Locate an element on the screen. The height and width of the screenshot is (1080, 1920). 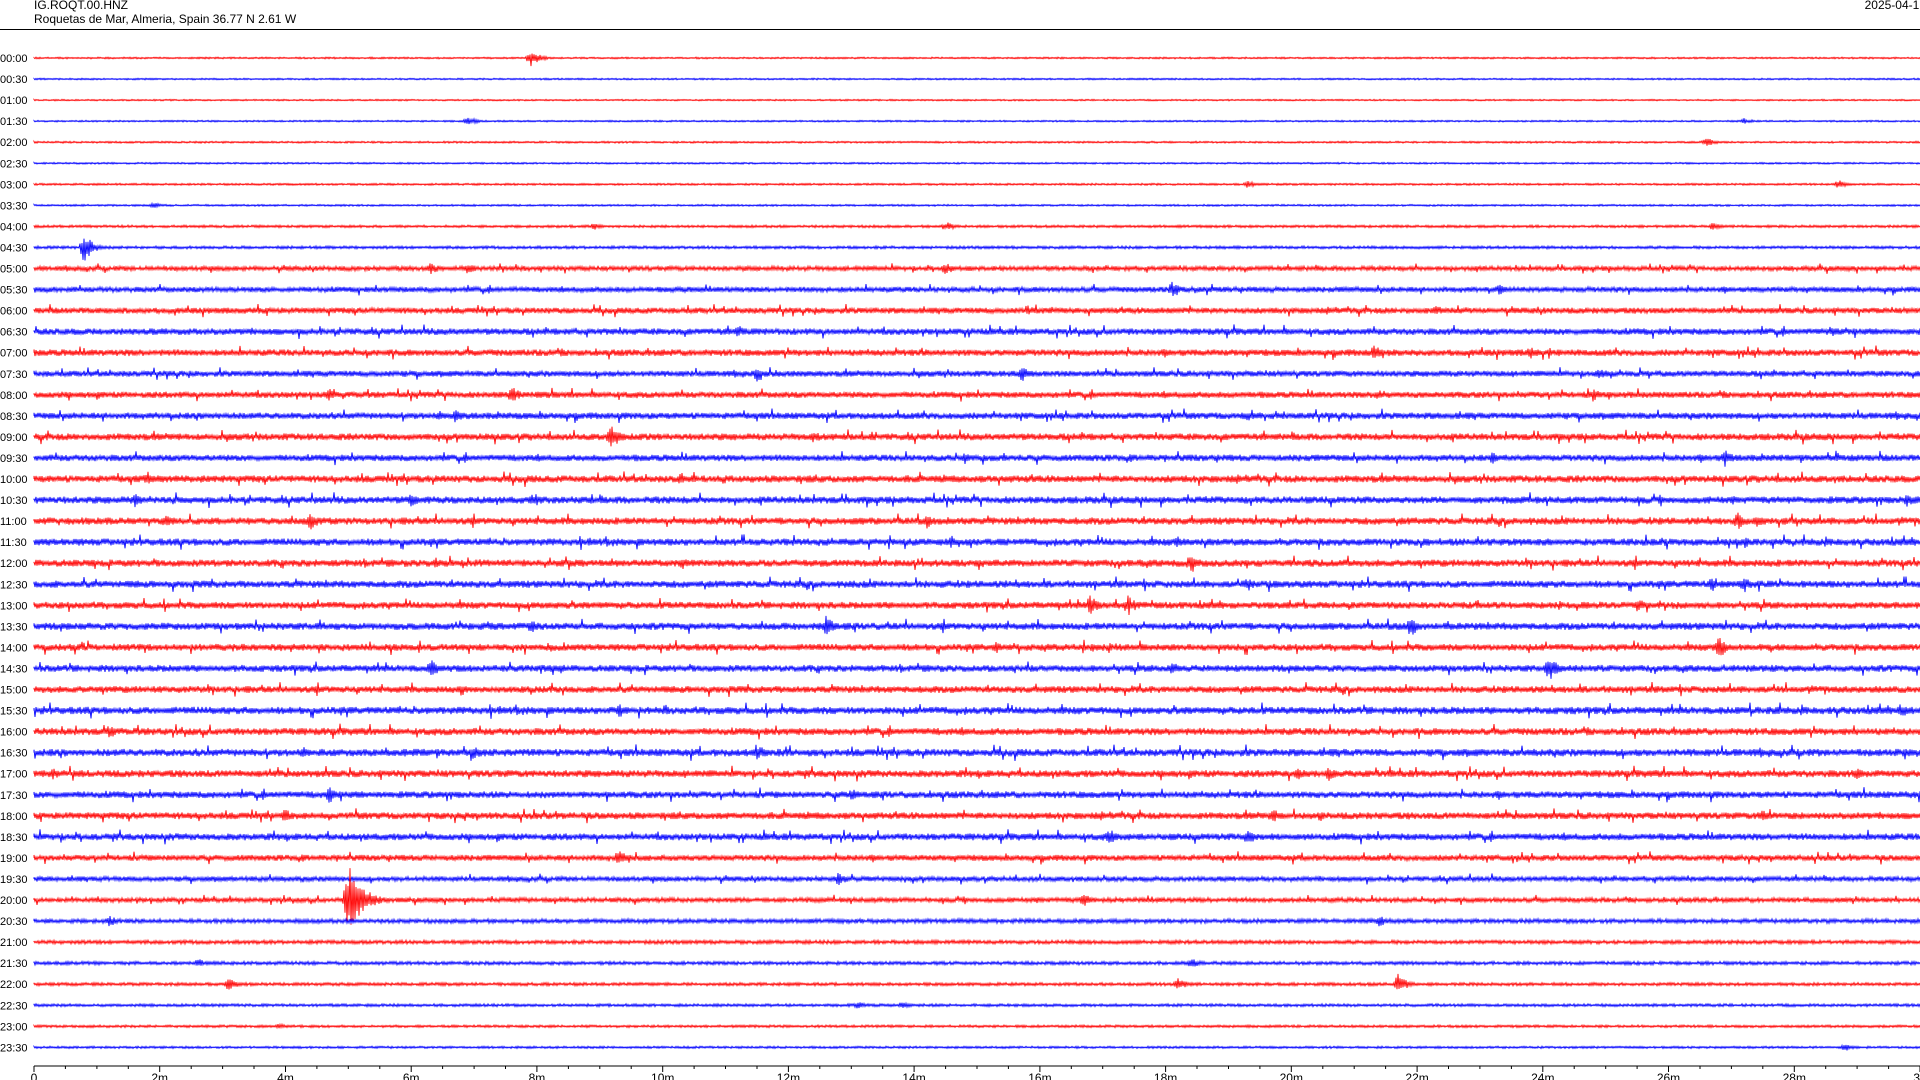
x-tick-label: 2m is located at coordinates (159, 1075).